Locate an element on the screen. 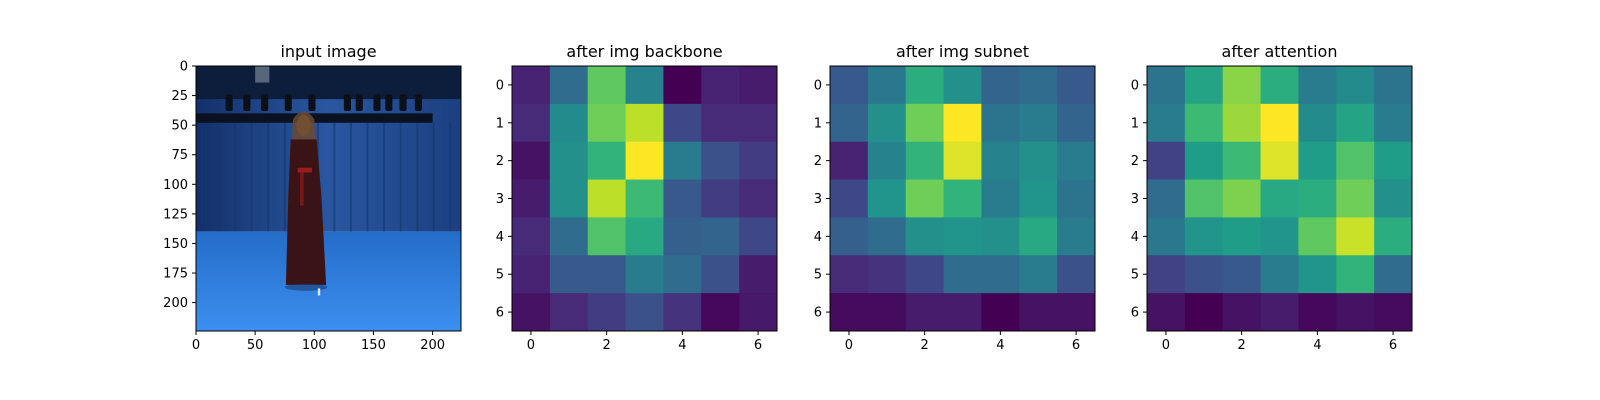 This screenshot has height=400, width=1600. x-tick-label: 200 is located at coordinates (432, 345).